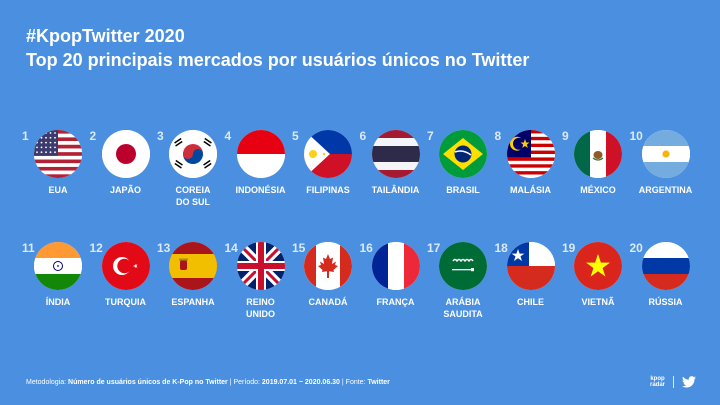 The height and width of the screenshot is (405, 720). I want to click on malaysia-flag-icon, so click(530, 154).